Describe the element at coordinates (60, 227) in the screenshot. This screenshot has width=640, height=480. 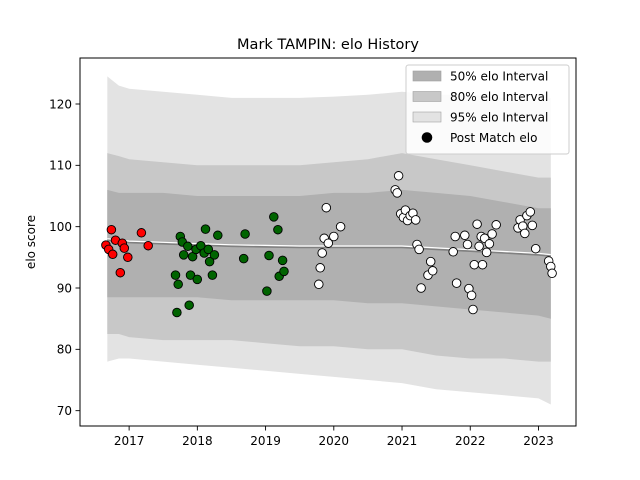
I see `y-tick-label: 100` at that location.